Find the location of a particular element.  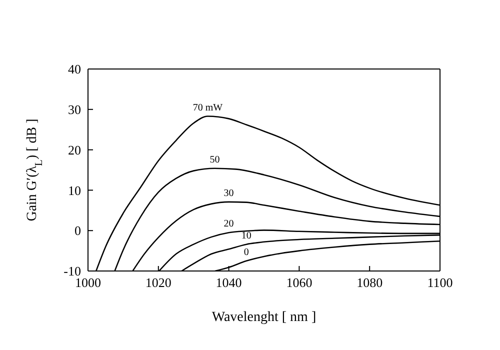

x-tick-label: 1040 is located at coordinates (229, 282).